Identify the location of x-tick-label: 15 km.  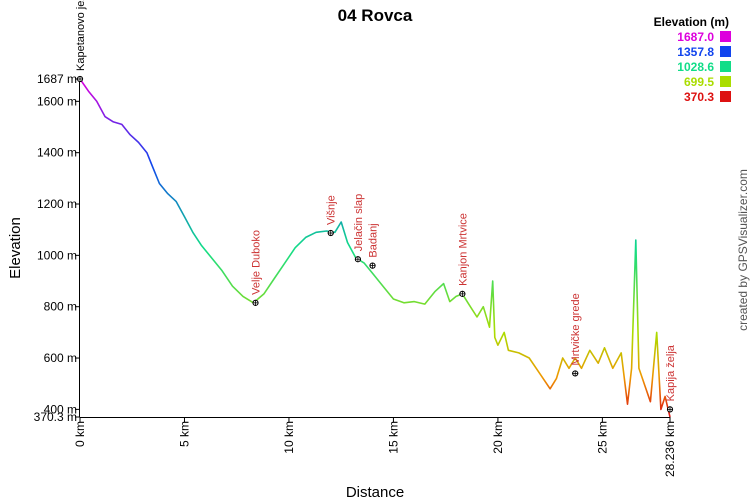
(393, 437).